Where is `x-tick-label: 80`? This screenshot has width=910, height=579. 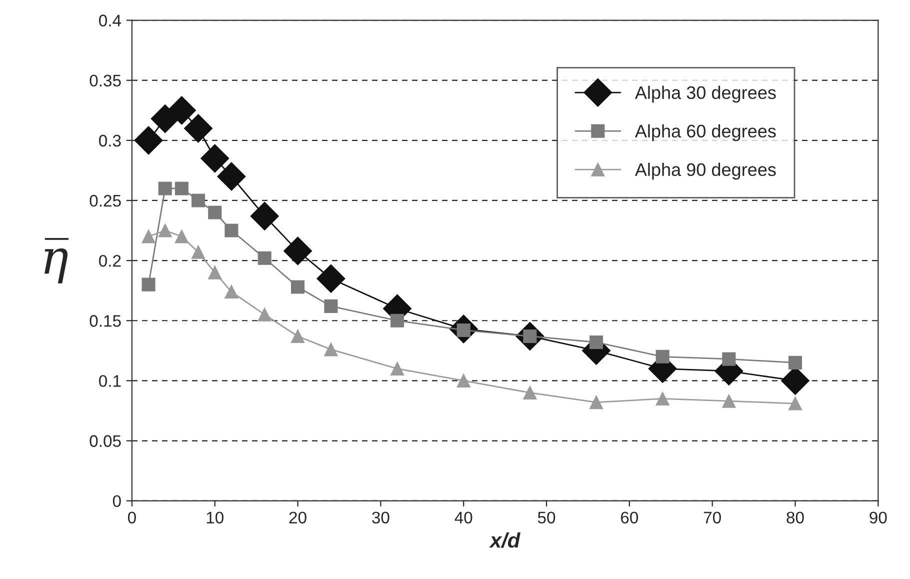 x-tick-label: 80 is located at coordinates (795, 518).